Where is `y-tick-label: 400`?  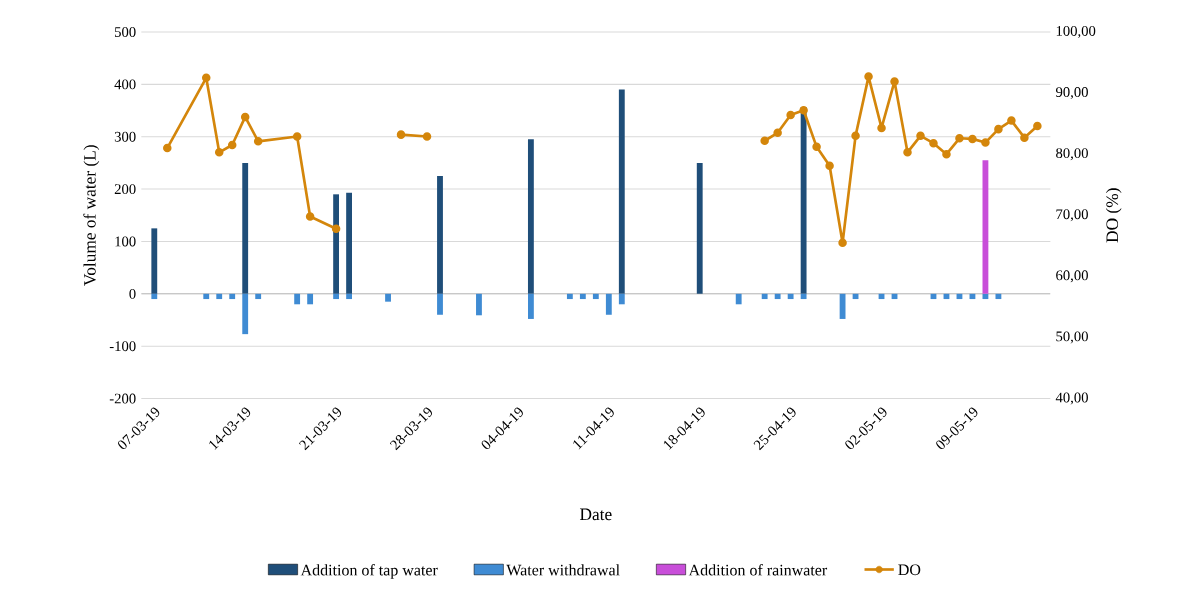
y-tick-label: 400 is located at coordinates (125, 84).